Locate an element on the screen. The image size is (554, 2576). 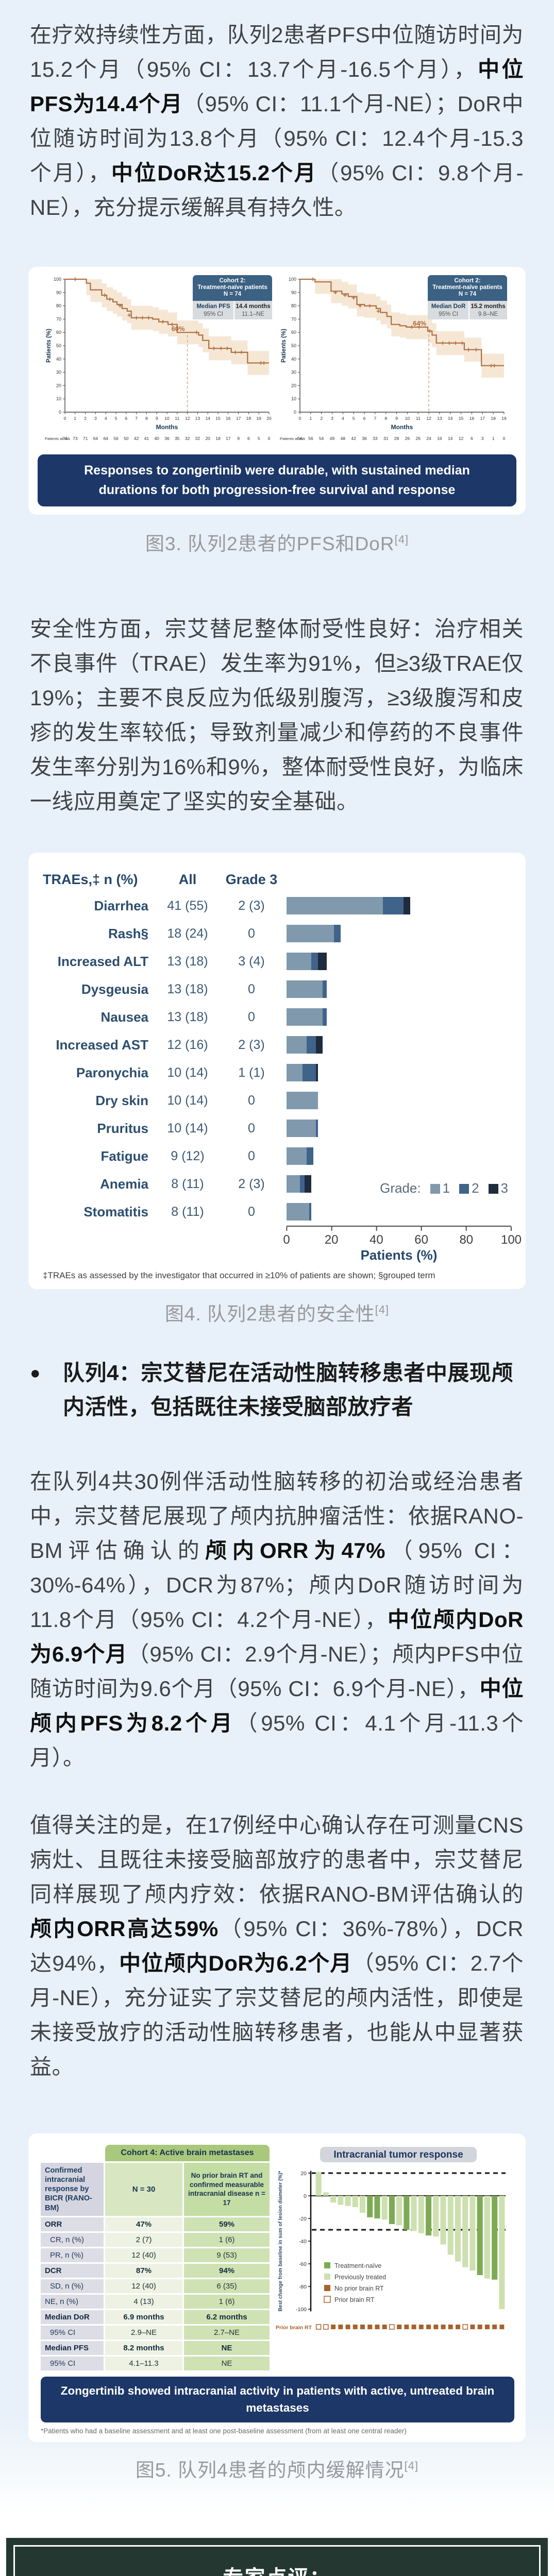
svg-text: 80 is located at coordinates (58, 306).